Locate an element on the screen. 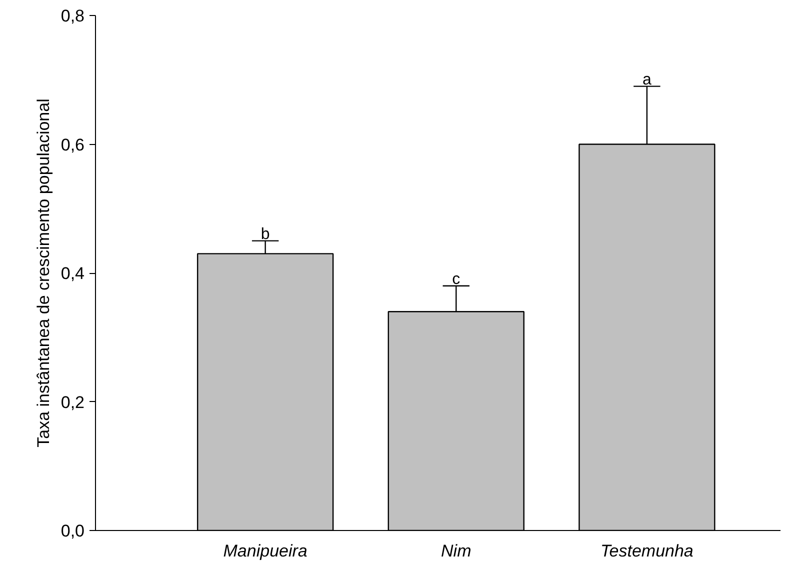 The image size is (799, 572). y-tick-label: 0,2 is located at coordinates (72, 402).